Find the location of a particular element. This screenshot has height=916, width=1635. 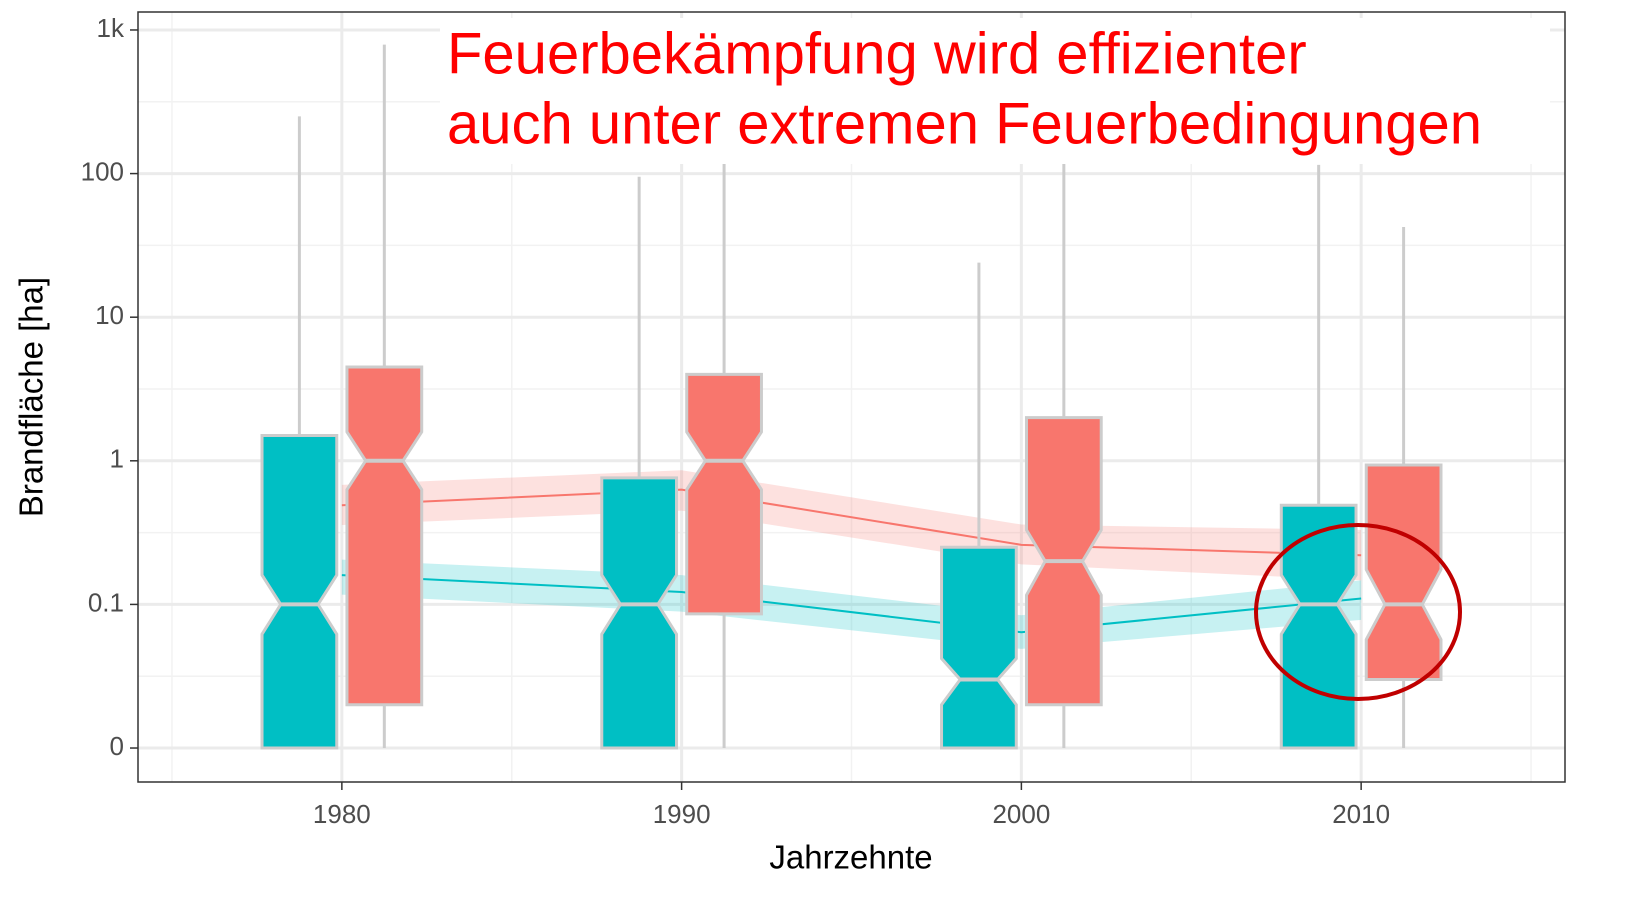

y-tick-label: 0 is located at coordinates (117, 746).